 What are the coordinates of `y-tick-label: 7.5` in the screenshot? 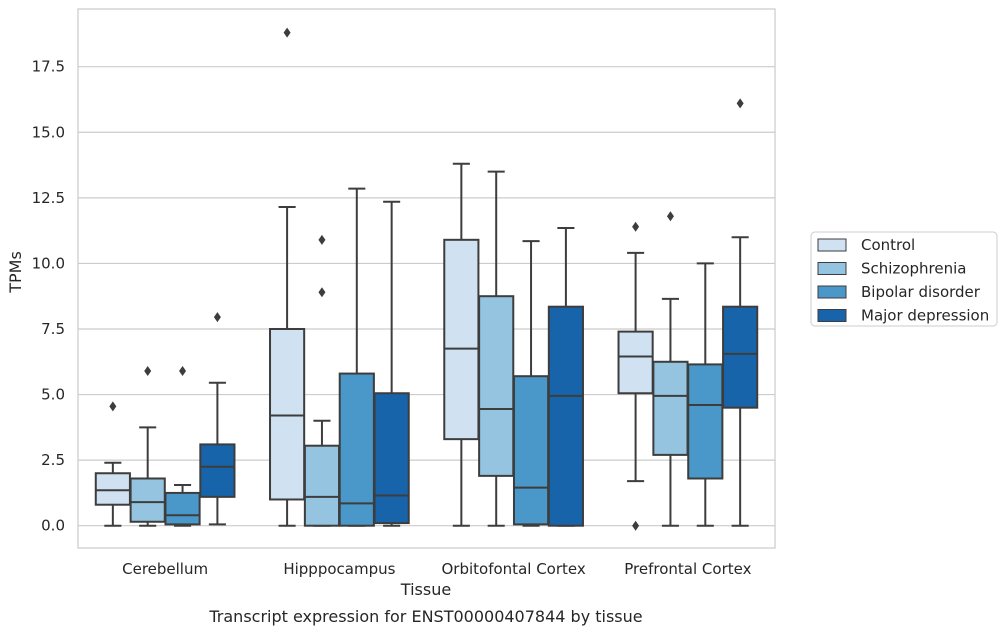 It's located at (53, 329).